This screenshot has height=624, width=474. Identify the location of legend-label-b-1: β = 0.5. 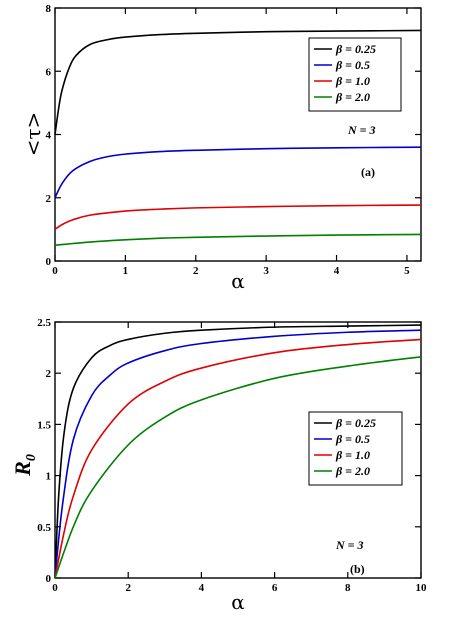
(352, 439).